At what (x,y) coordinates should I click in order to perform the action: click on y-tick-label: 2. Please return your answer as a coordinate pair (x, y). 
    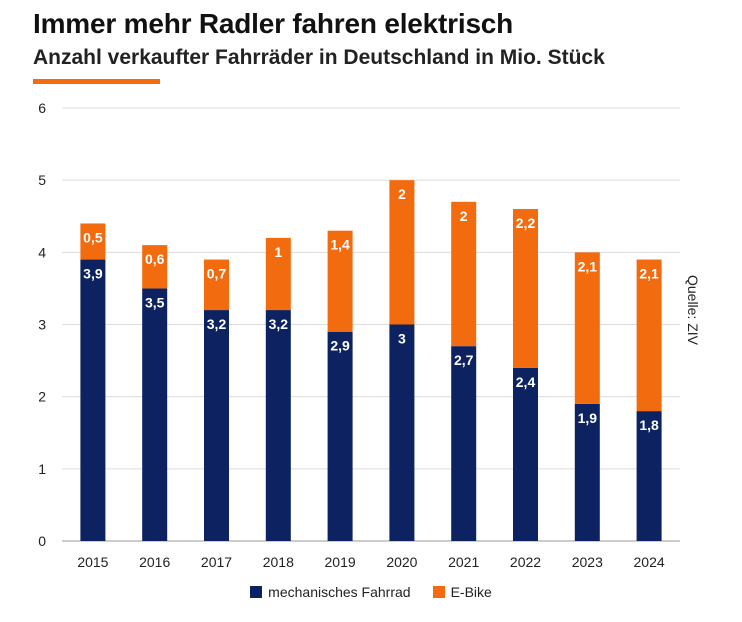
    Looking at the image, I should click on (42, 397).